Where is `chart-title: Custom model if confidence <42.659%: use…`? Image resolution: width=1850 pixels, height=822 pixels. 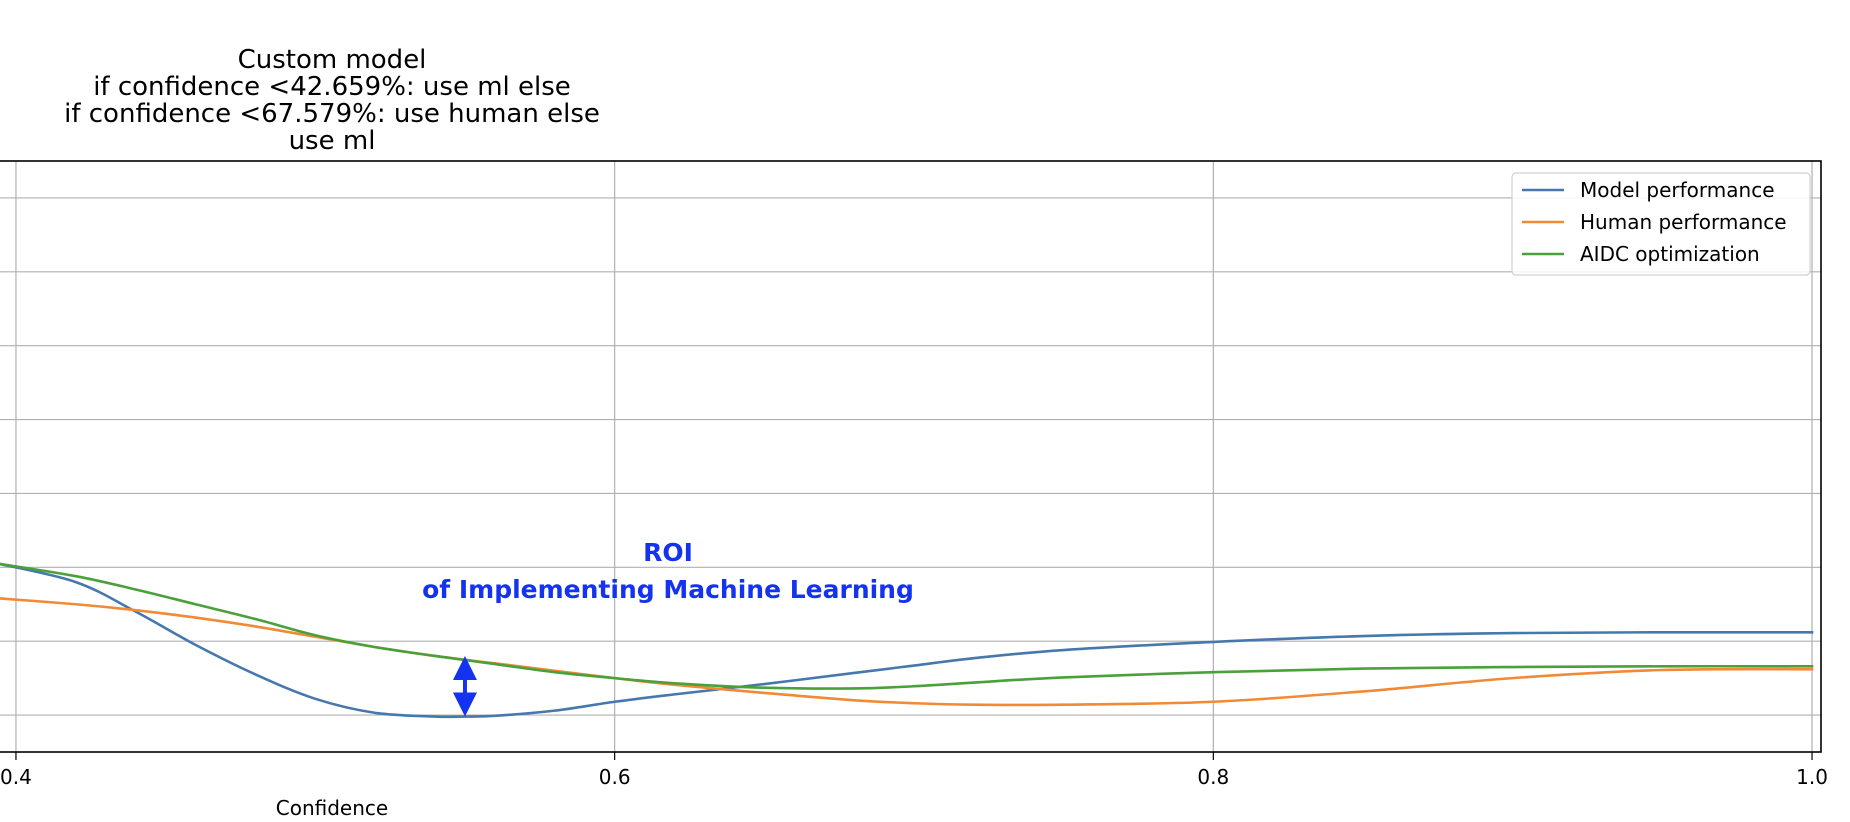 chart-title: Custom model if confidence <42.659%: use… is located at coordinates (332, 100).